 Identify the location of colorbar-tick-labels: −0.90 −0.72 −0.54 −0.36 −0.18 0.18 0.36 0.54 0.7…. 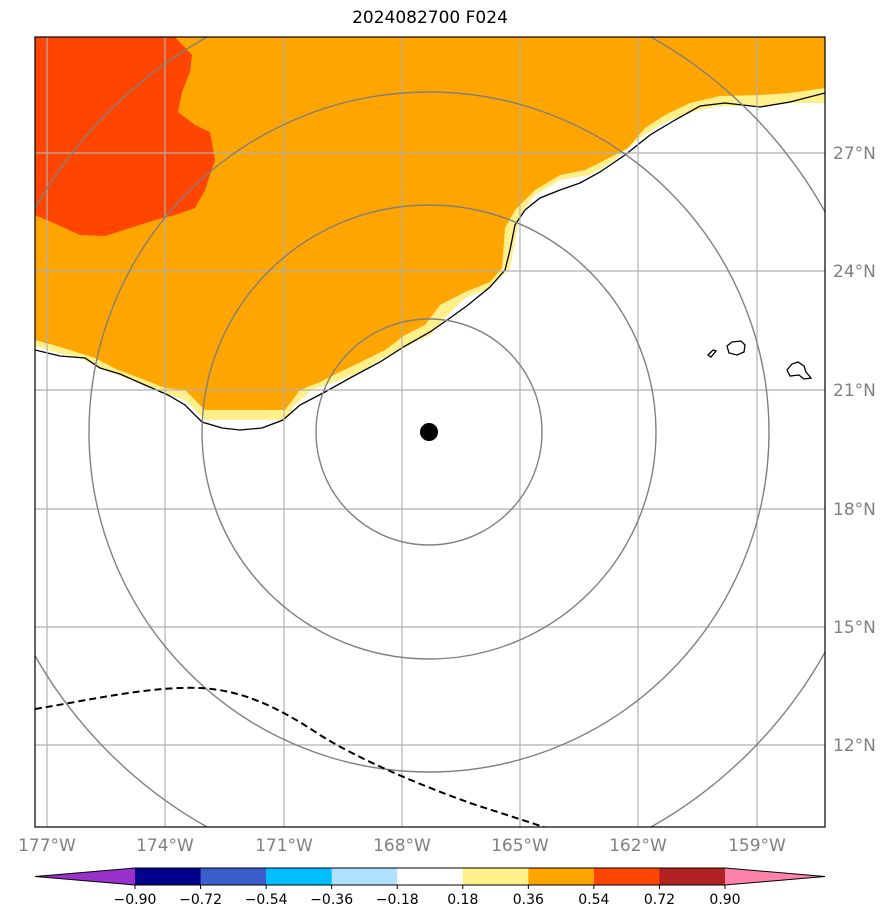
(427, 900).